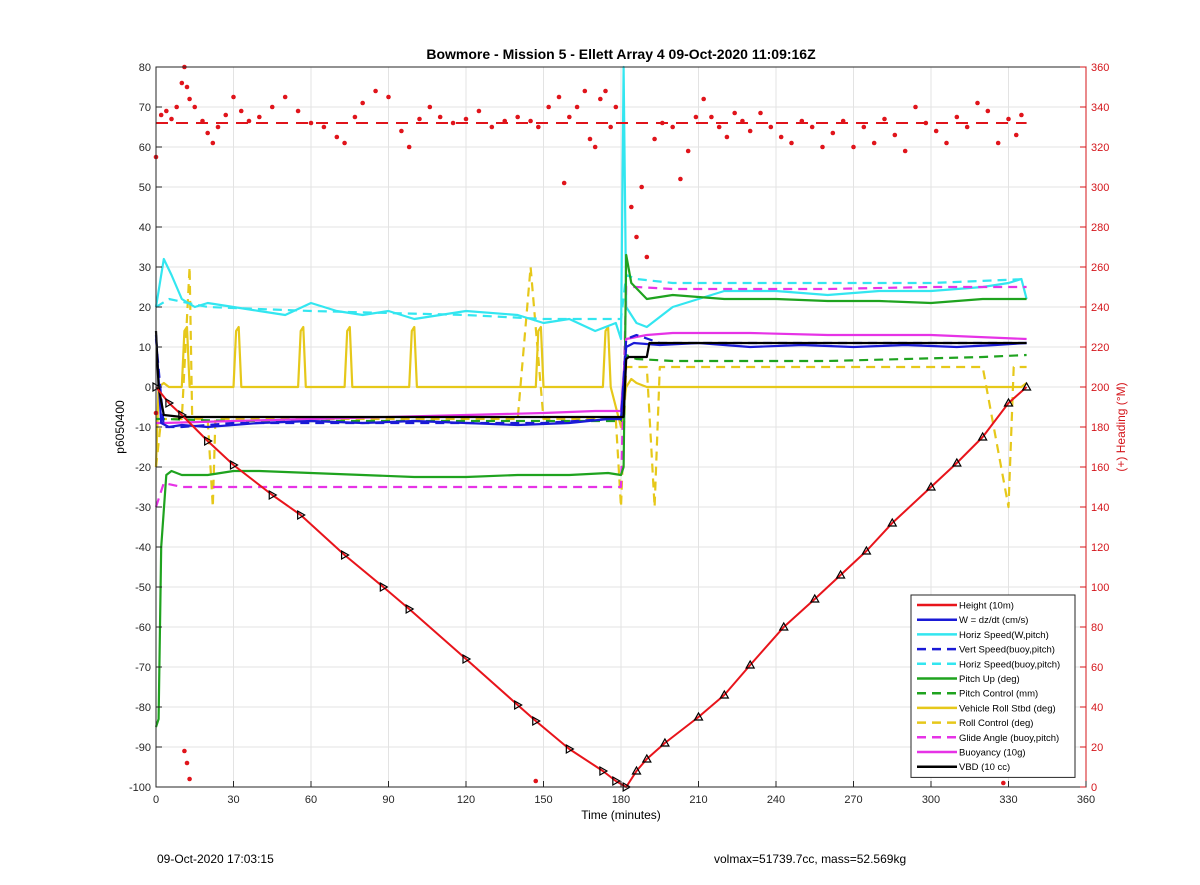 This screenshot has width=1200, height=885. Describe the element at coordinates (1008, 800) in the screenshot. I see `x-tick-label: 330` at that location.